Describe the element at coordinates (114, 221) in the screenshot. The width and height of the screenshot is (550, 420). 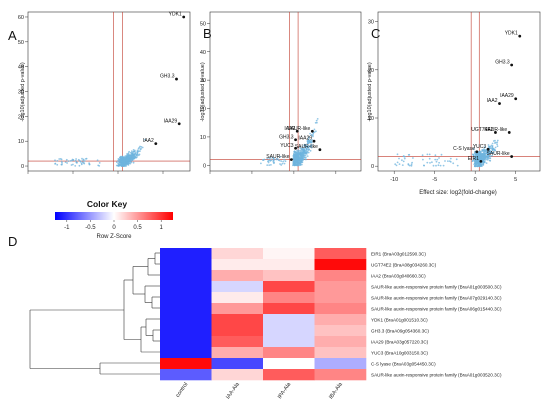
I see `color-key-tick-marks` at that location.